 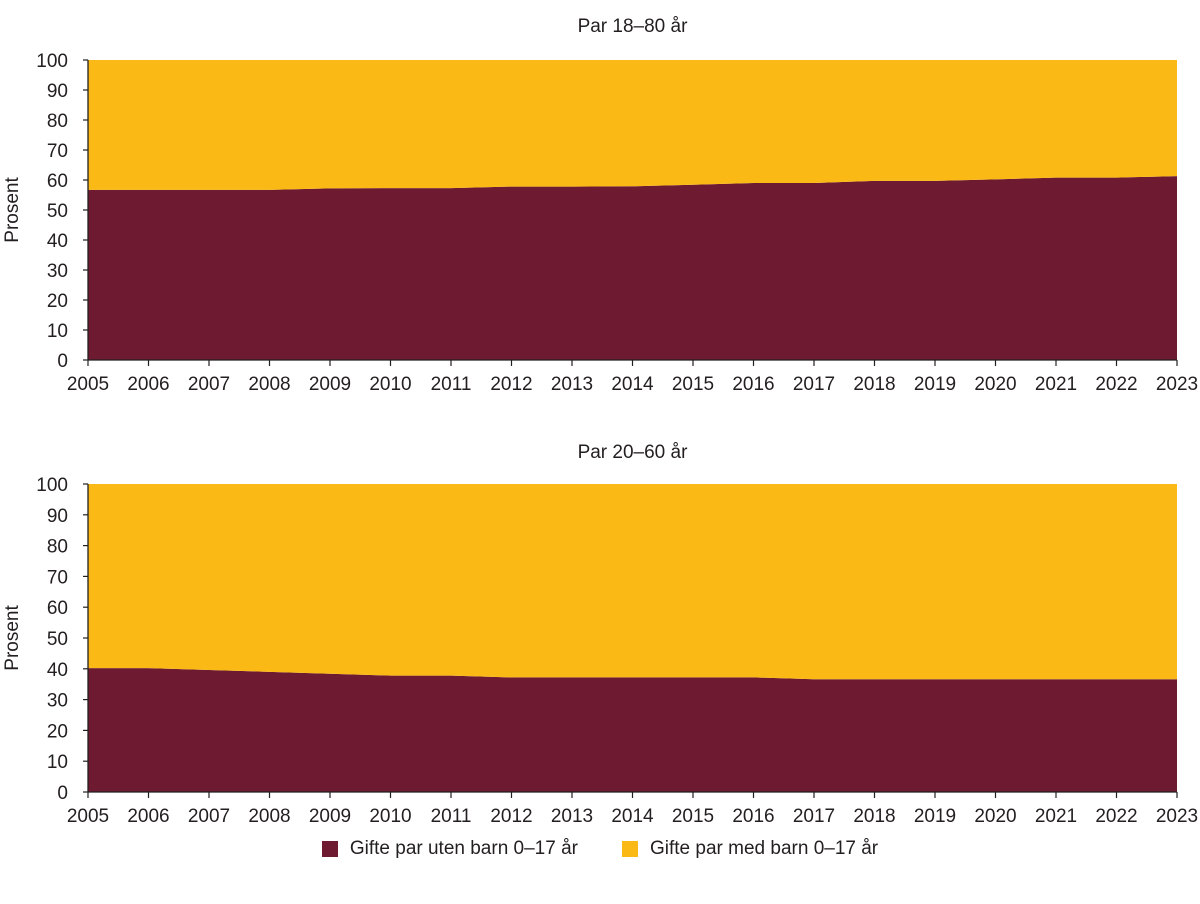 What do you see at coordinates (630, 849) in the screenshot?
I see `legend-swatch-med-barn` at bounding box center [630, 849].